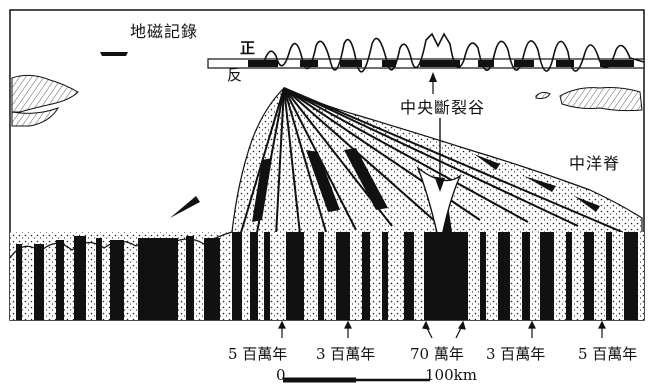 Image resolution: width=654 pixels, height=387 pixels. What do you see at coordinates (437, 354) in the screenshot?
I see `age-label: 70 萬年` at bounding box center [437, 354].